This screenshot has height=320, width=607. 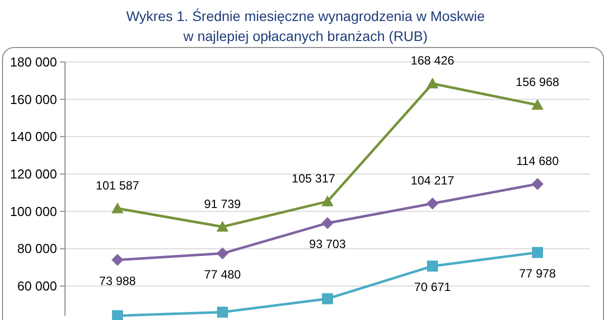 What do you see at coordinates (223, 274) in the screenshot?
I see `data-label: 77 480` at bounding box center [223, 274].